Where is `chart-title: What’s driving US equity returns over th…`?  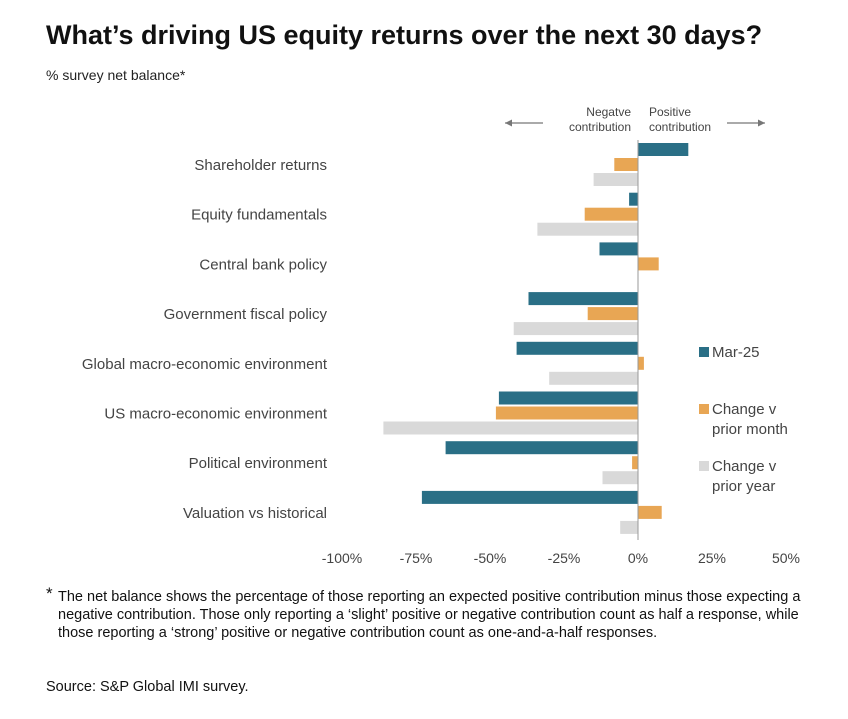
chart-title: What’s driving US equity returns over th… is located at coordinates (404, 35).